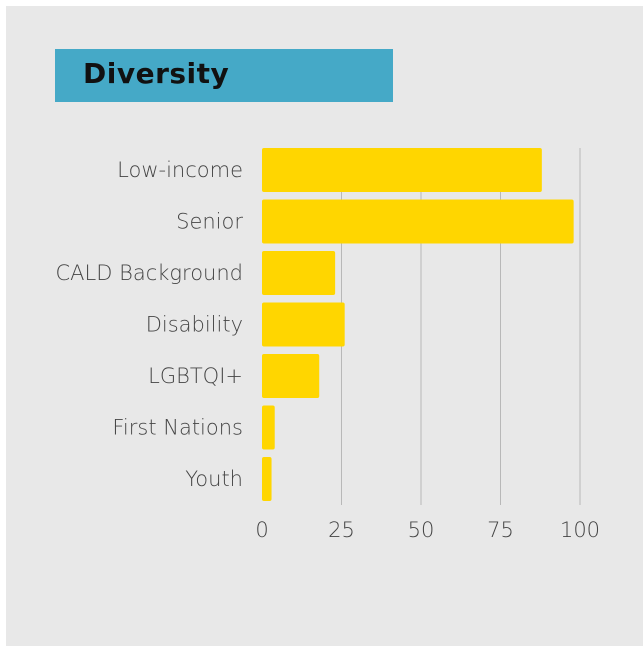 The image size is (643, 646). Describe the element at coordinates (341, 530) in the screenshot. I see `x-tick-label: 25` at that location.